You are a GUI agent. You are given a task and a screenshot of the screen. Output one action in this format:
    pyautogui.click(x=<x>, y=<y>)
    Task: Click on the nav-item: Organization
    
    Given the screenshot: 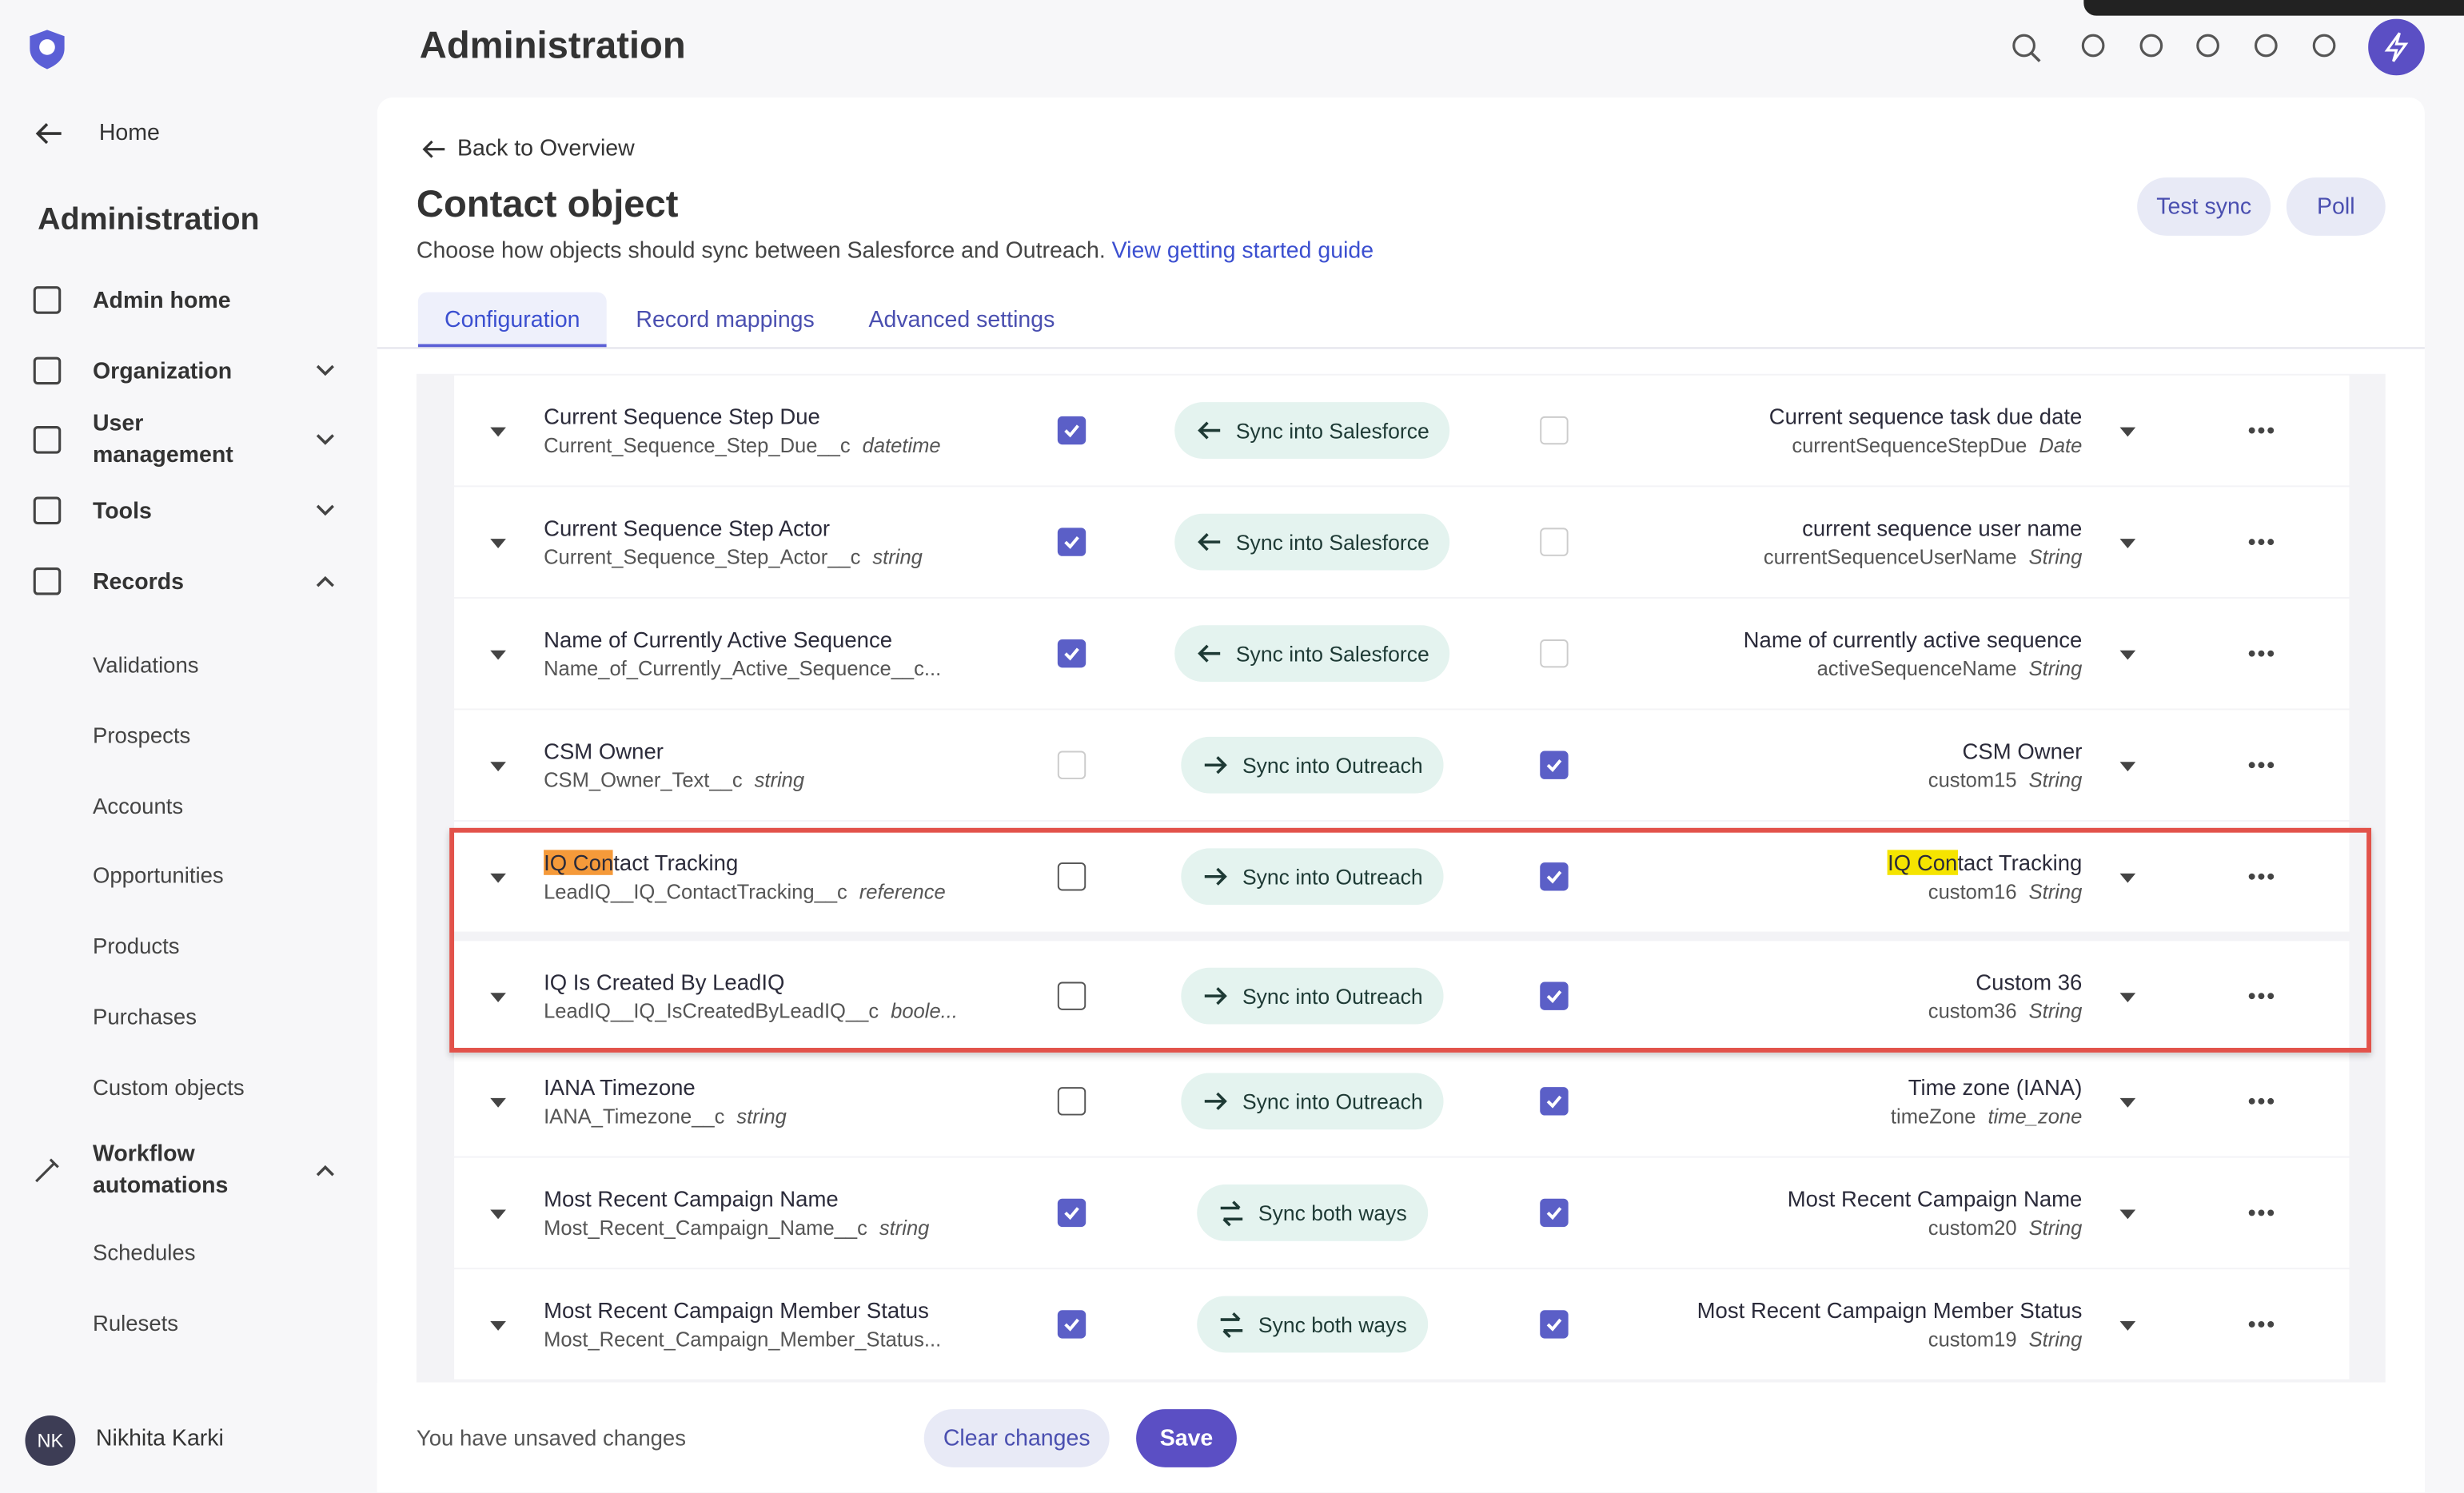 What is the action you would take?
    pyautogui.click(x=162, y=372)
    